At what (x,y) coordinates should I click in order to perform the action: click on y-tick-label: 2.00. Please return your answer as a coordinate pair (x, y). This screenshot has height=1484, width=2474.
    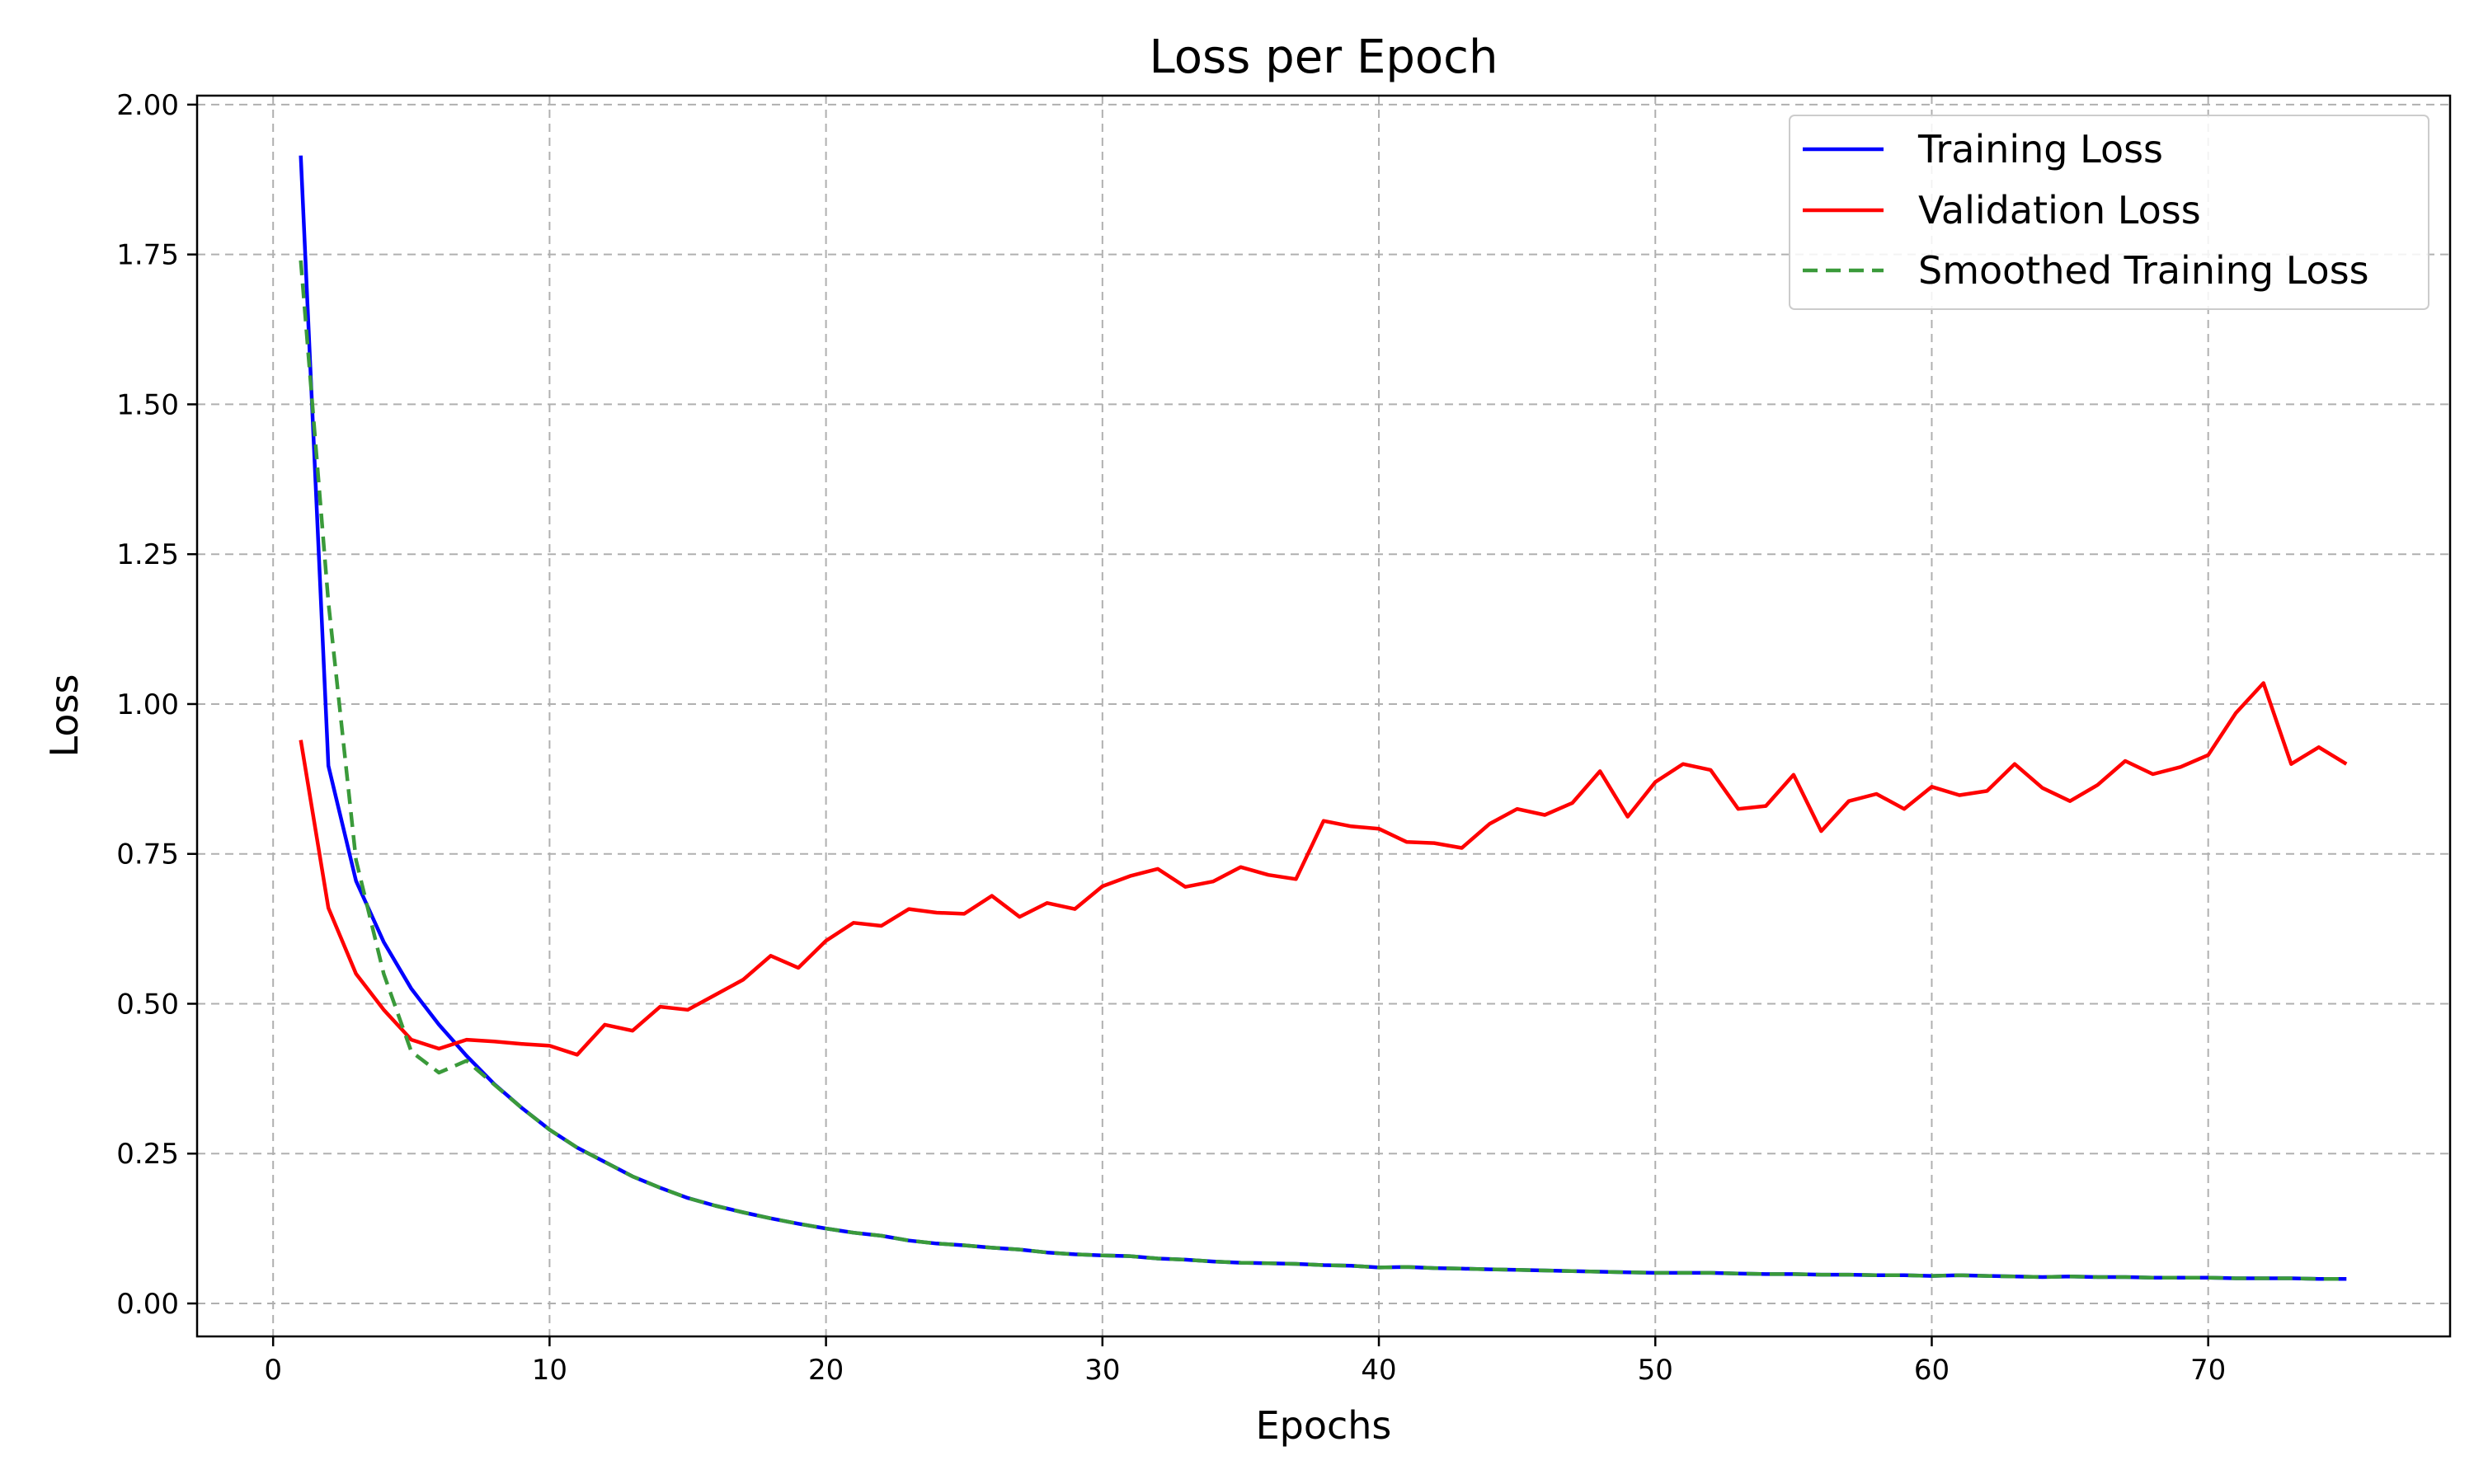
    Looking at the image, I should click on (147, 105).